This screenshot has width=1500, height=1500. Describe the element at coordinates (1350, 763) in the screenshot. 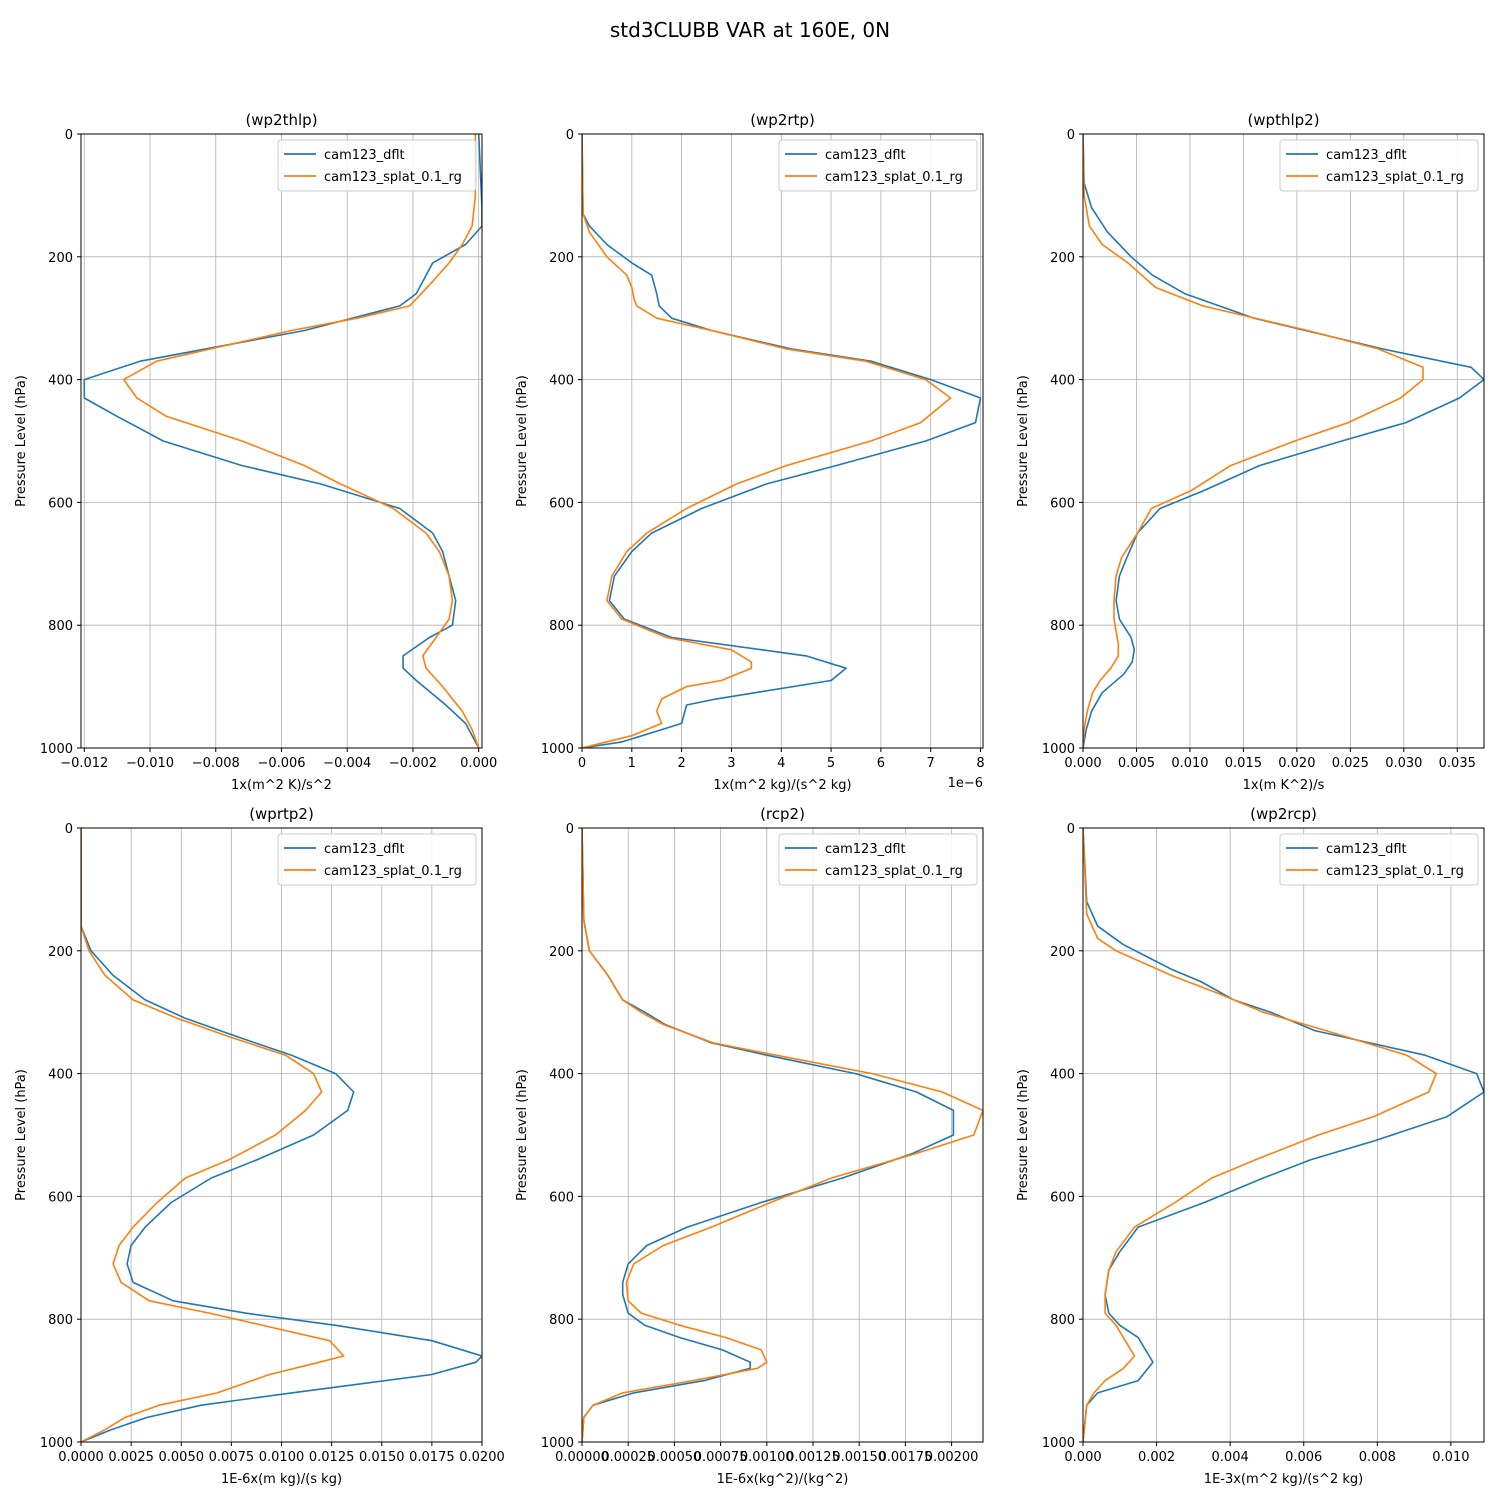

I see `x-tick-label: 0.025` at that location.